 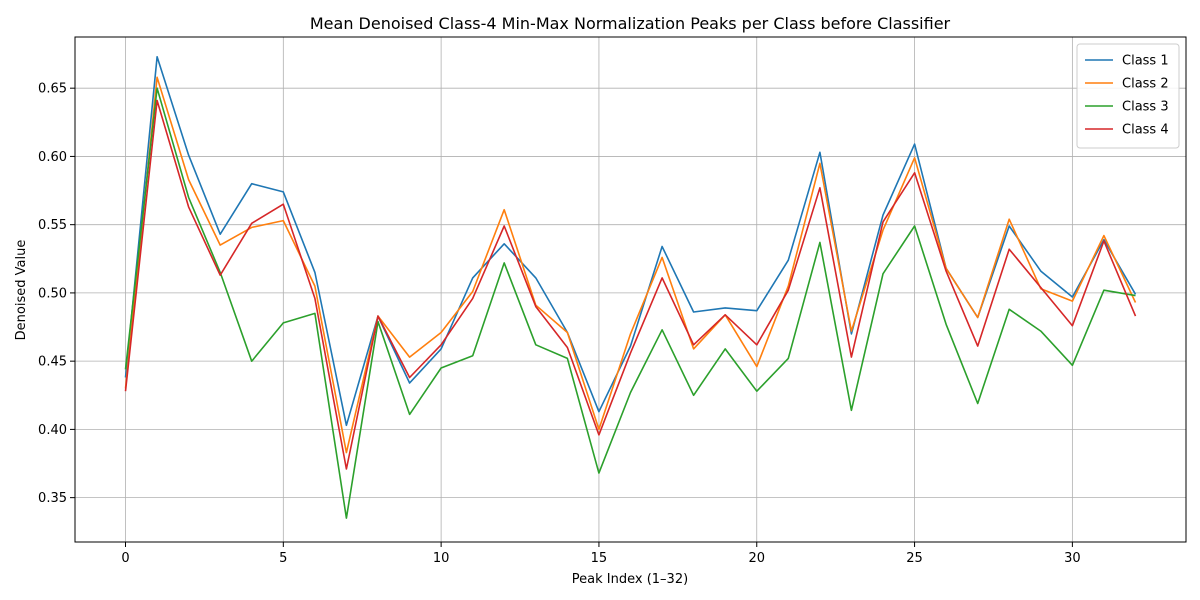 I want to click on x-axis-ticks: 0 5 10 15 20 25 30, so click(x=601, y=554).